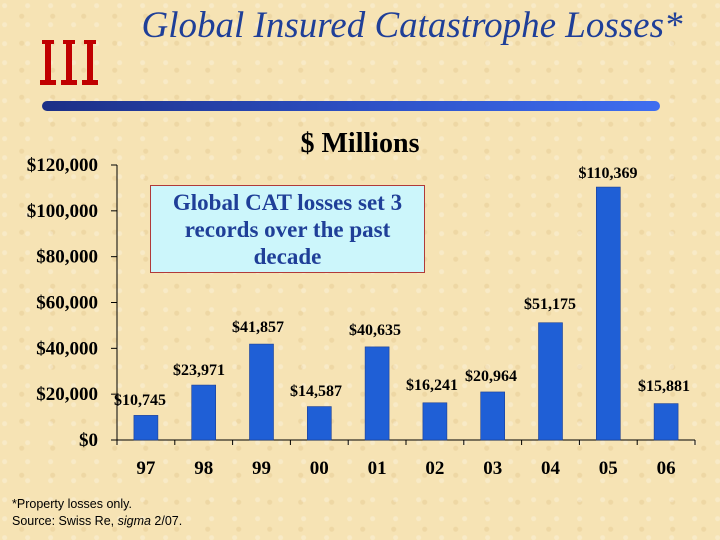  What do you see at coordinates (492, 468) in the screenshot?
I see `x-tick-label: 03` at bounding box center [492, 468].